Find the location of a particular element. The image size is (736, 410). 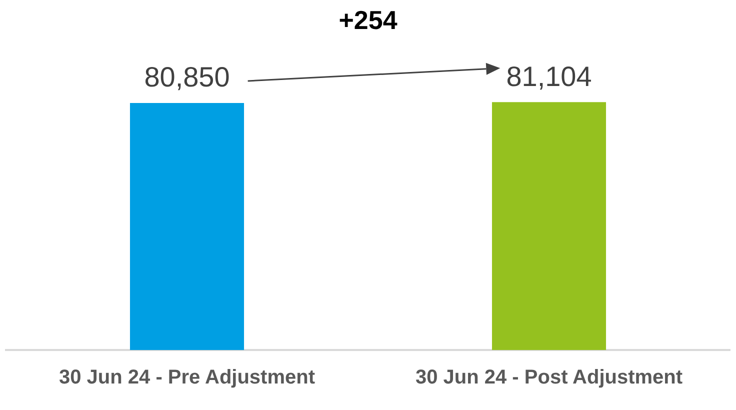

data-label: 80,850 is located at coordinates (187, 77).